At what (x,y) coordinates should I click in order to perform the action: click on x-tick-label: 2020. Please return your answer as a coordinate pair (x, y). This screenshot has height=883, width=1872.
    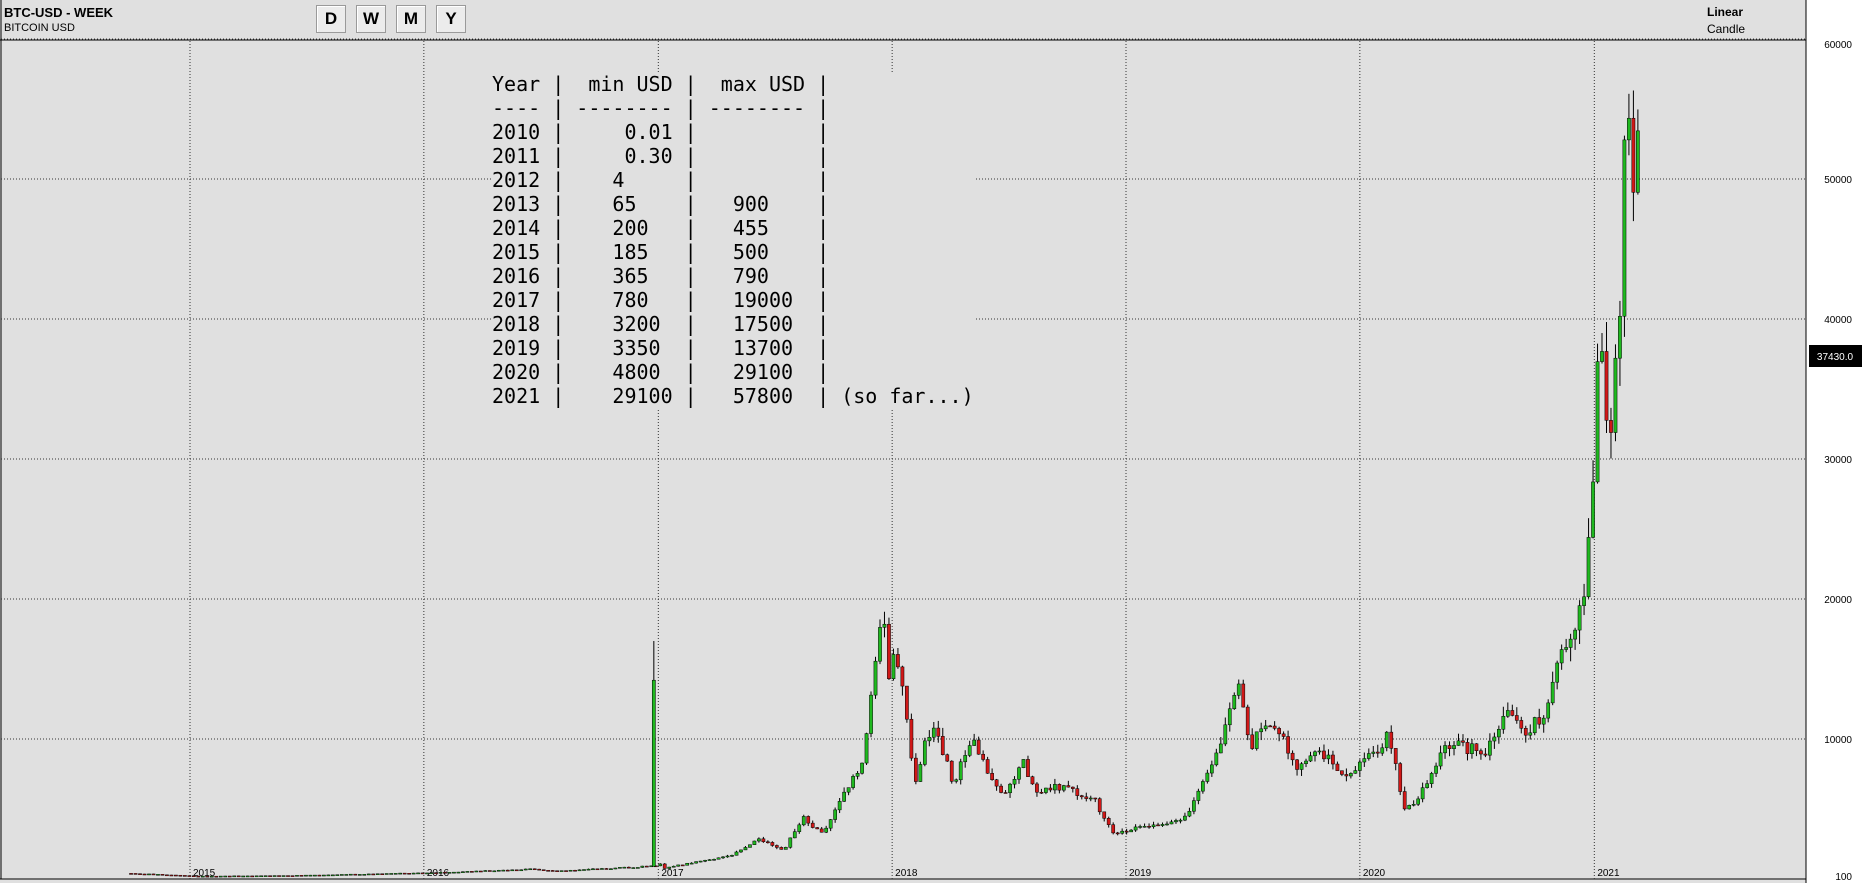
    Looking at the image, I should click on (1374, 873).